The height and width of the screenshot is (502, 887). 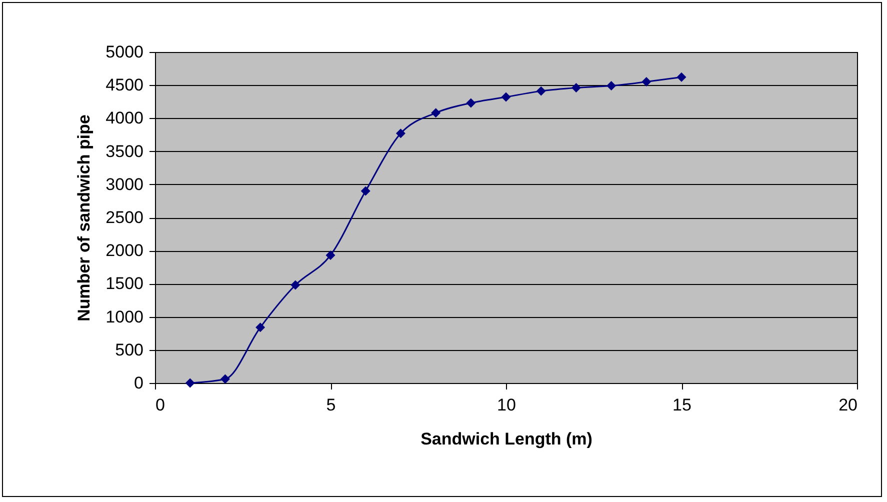 What do you see at coordinates (506, 439) in the screenshot?
I see `x-axis-title: Sandwich Length (m)` at bounding box center [506, 439].